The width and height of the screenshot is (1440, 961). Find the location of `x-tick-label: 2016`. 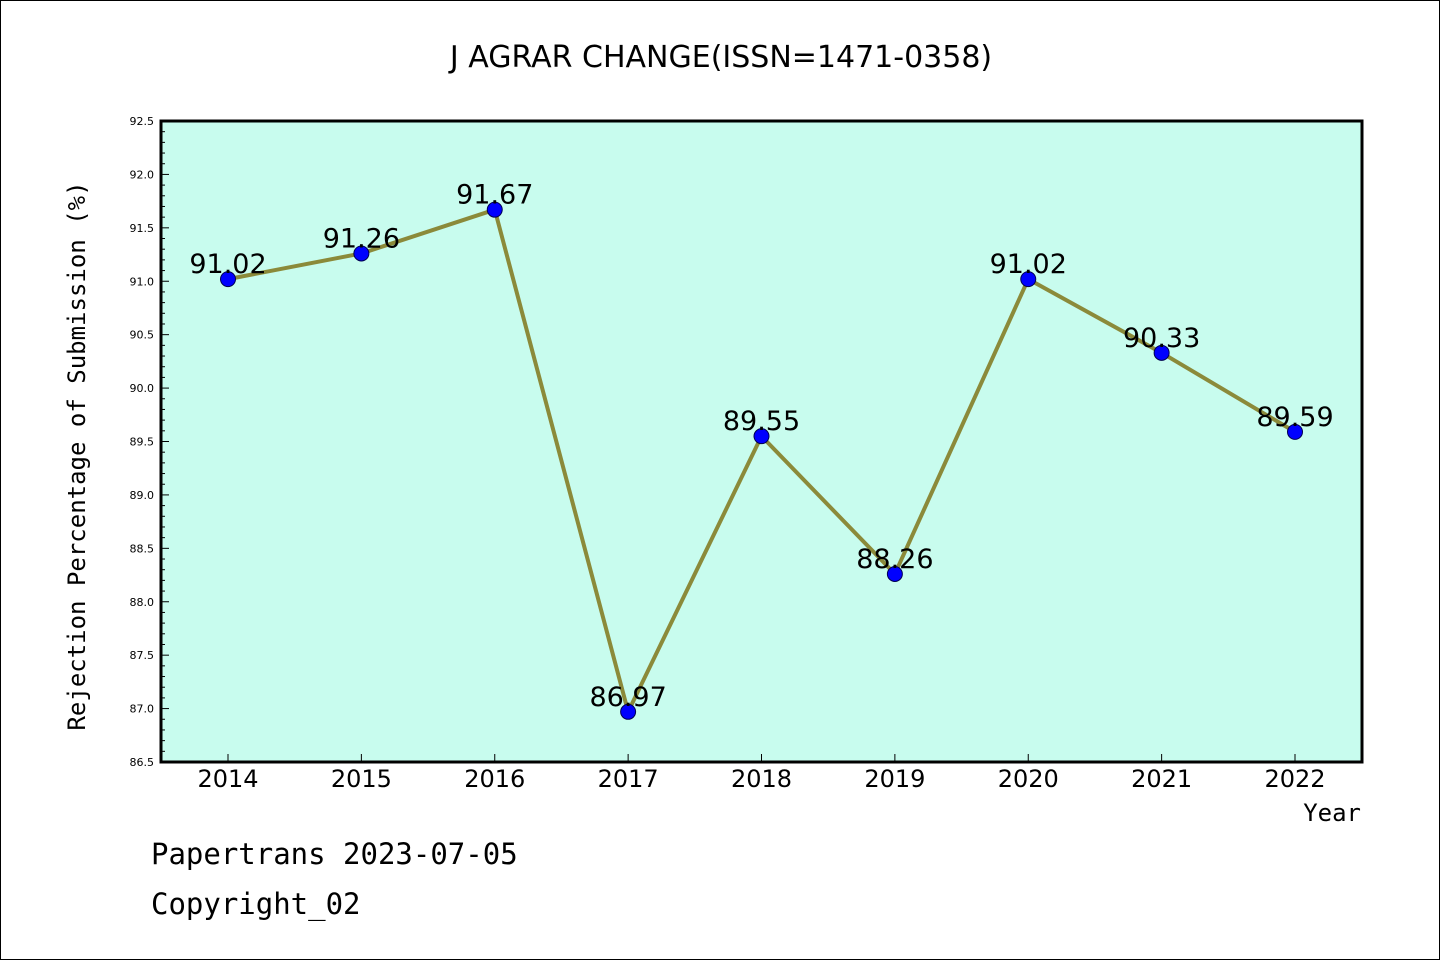

x-tick-label: 2016 is located at coordinates (494, 779).